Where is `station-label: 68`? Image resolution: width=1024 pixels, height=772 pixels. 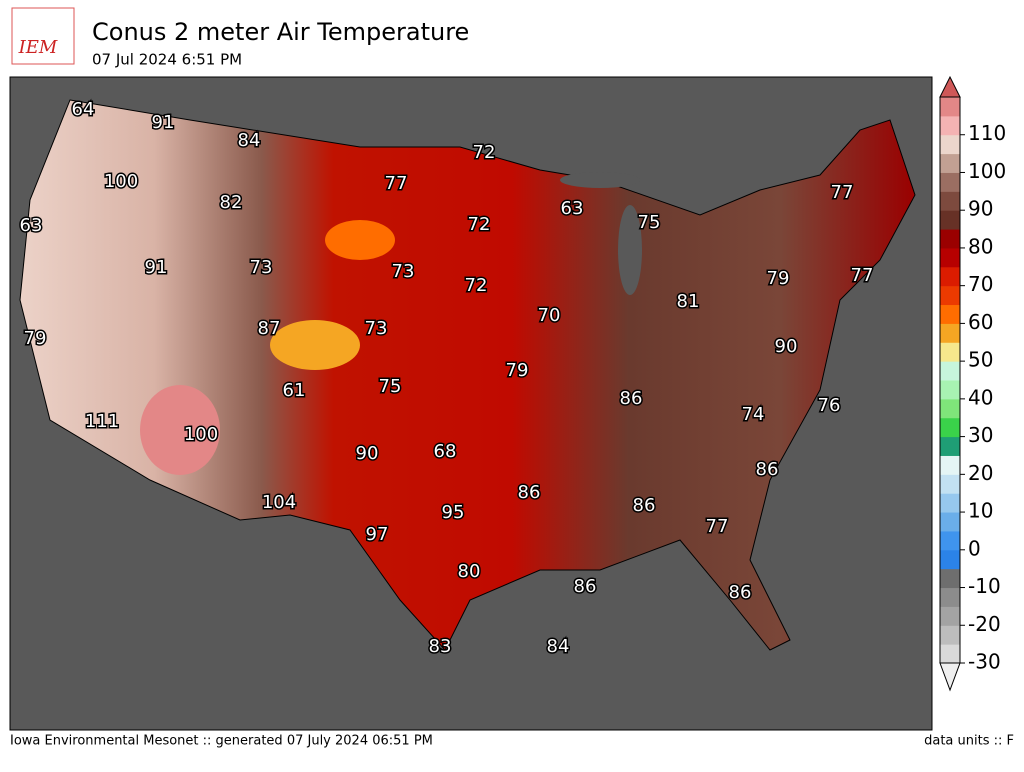
station-label: 68 is located at coordinates (445, 451).